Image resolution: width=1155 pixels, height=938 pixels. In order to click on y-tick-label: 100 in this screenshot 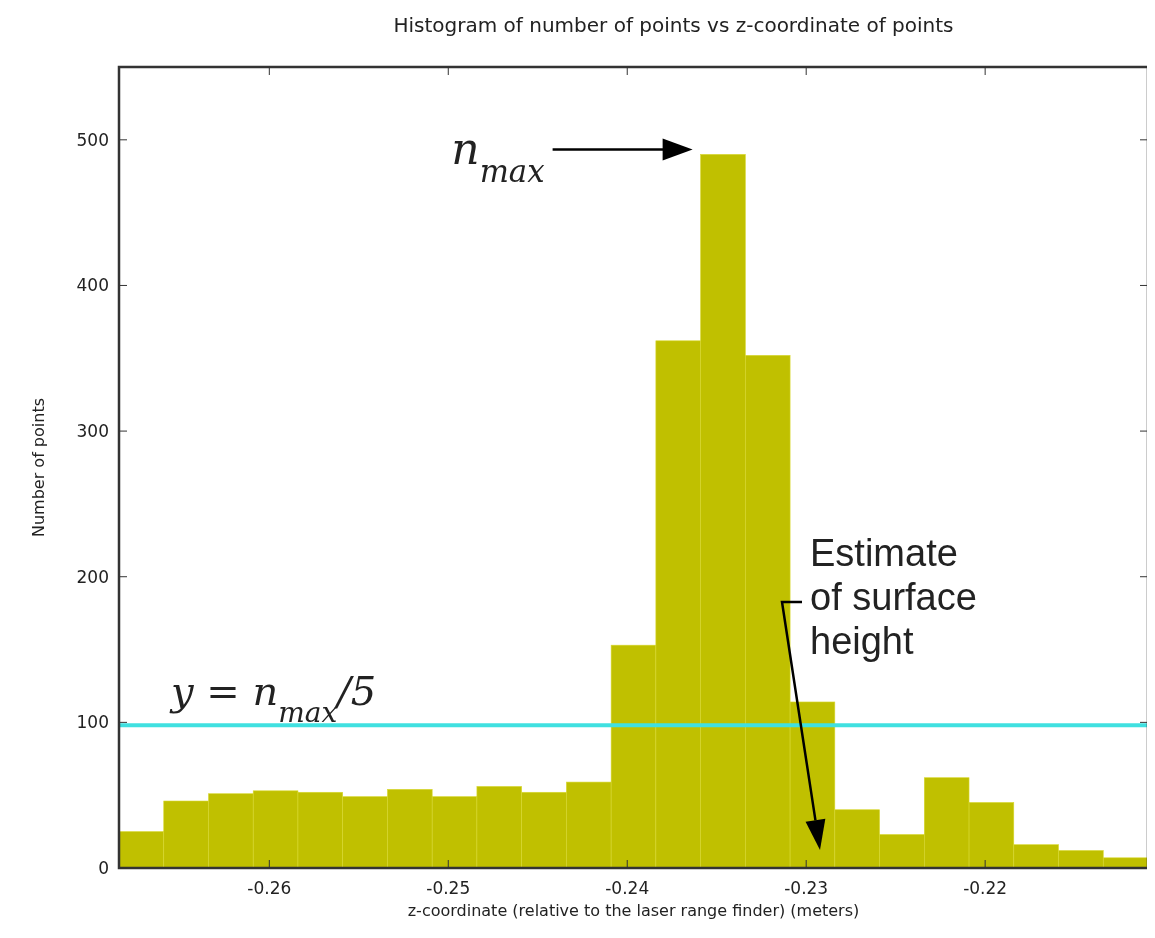, I will do `click(92, 722)`.